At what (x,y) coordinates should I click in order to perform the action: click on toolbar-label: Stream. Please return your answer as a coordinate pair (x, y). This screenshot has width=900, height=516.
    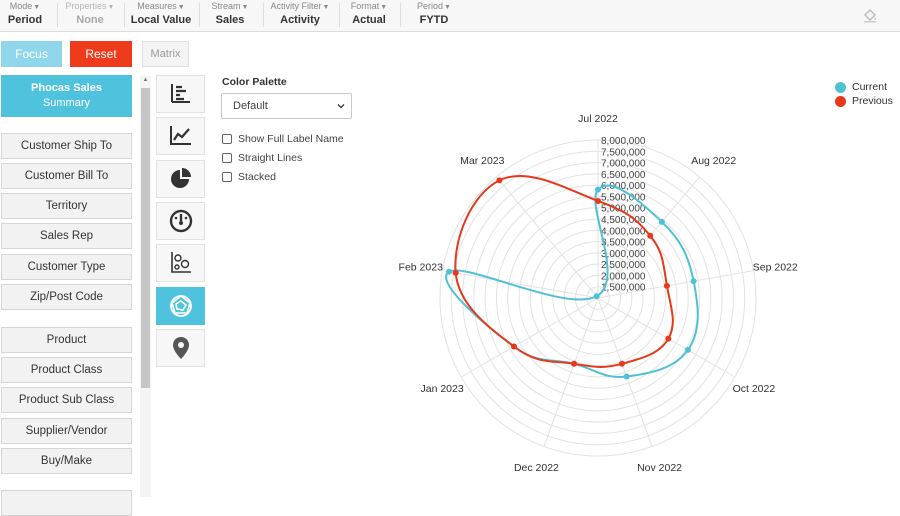
    Looking at the image, I should click on (226, 6).